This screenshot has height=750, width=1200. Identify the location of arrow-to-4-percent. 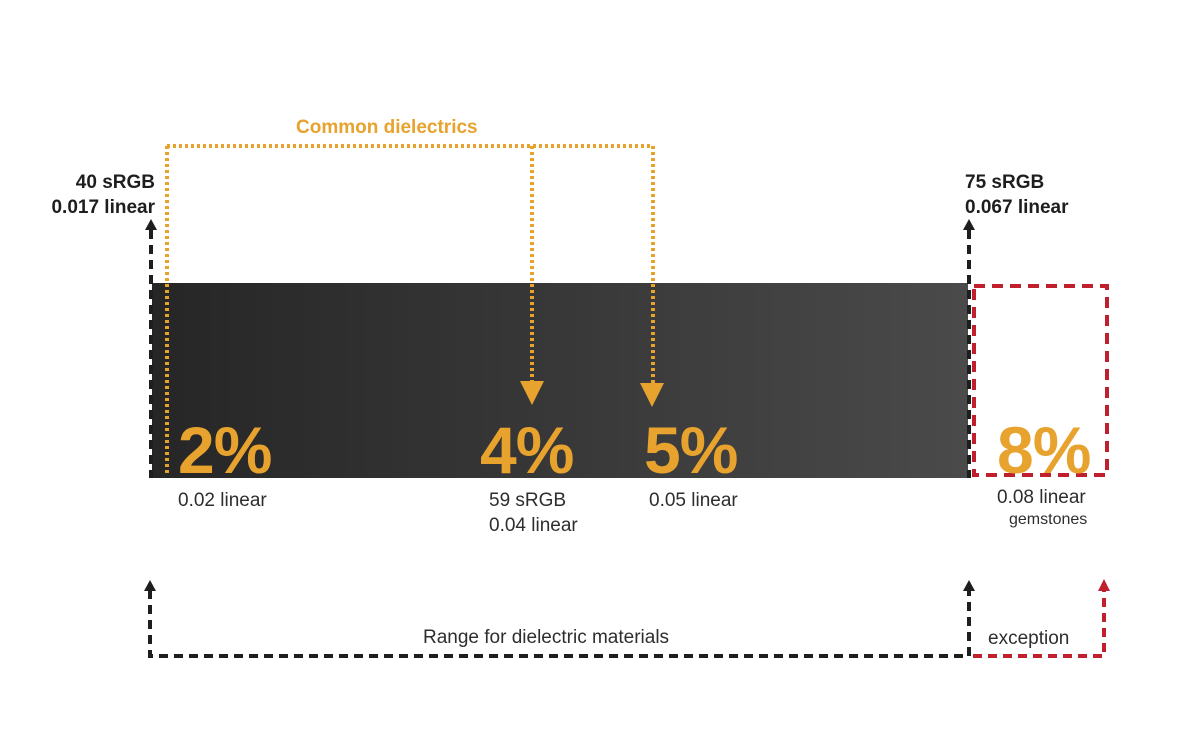
(532, 393).